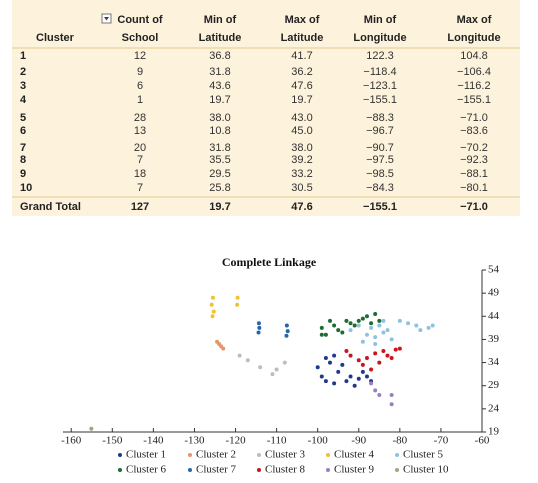 This screenshot has height=483, width=538. What do you see at coordinates (140, 38) in the screenshot?
I see `column-header: School` at bounding box center [140, 38].